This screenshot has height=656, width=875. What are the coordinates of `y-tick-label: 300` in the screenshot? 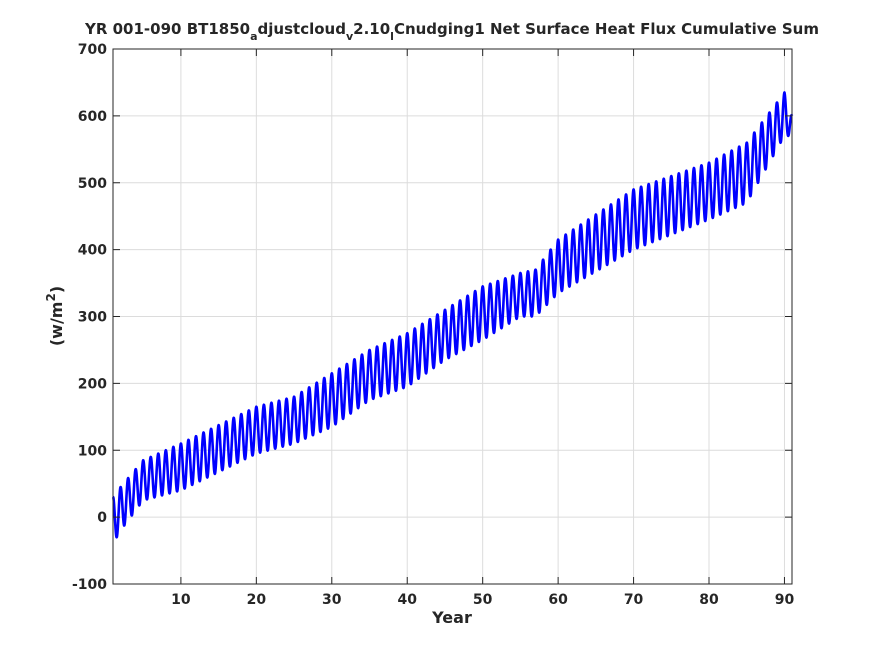 It's located at (92, 318).